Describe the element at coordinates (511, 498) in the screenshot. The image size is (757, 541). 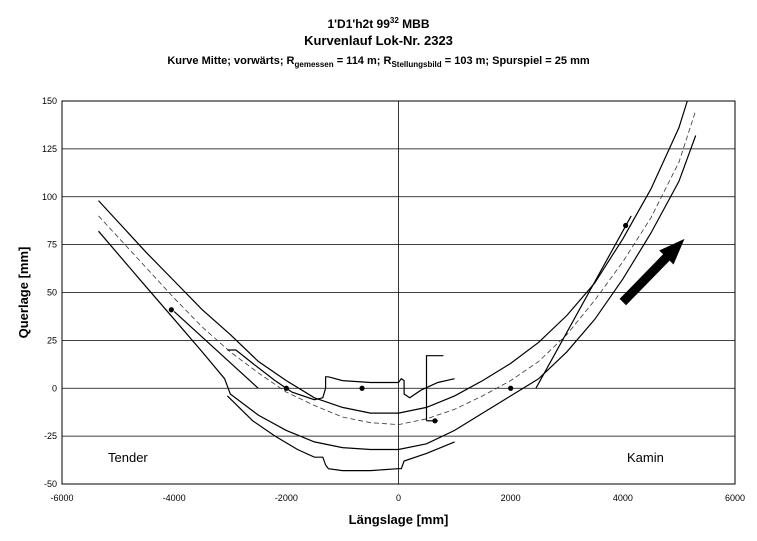
I see `x-tick-label: 2000` at that location.